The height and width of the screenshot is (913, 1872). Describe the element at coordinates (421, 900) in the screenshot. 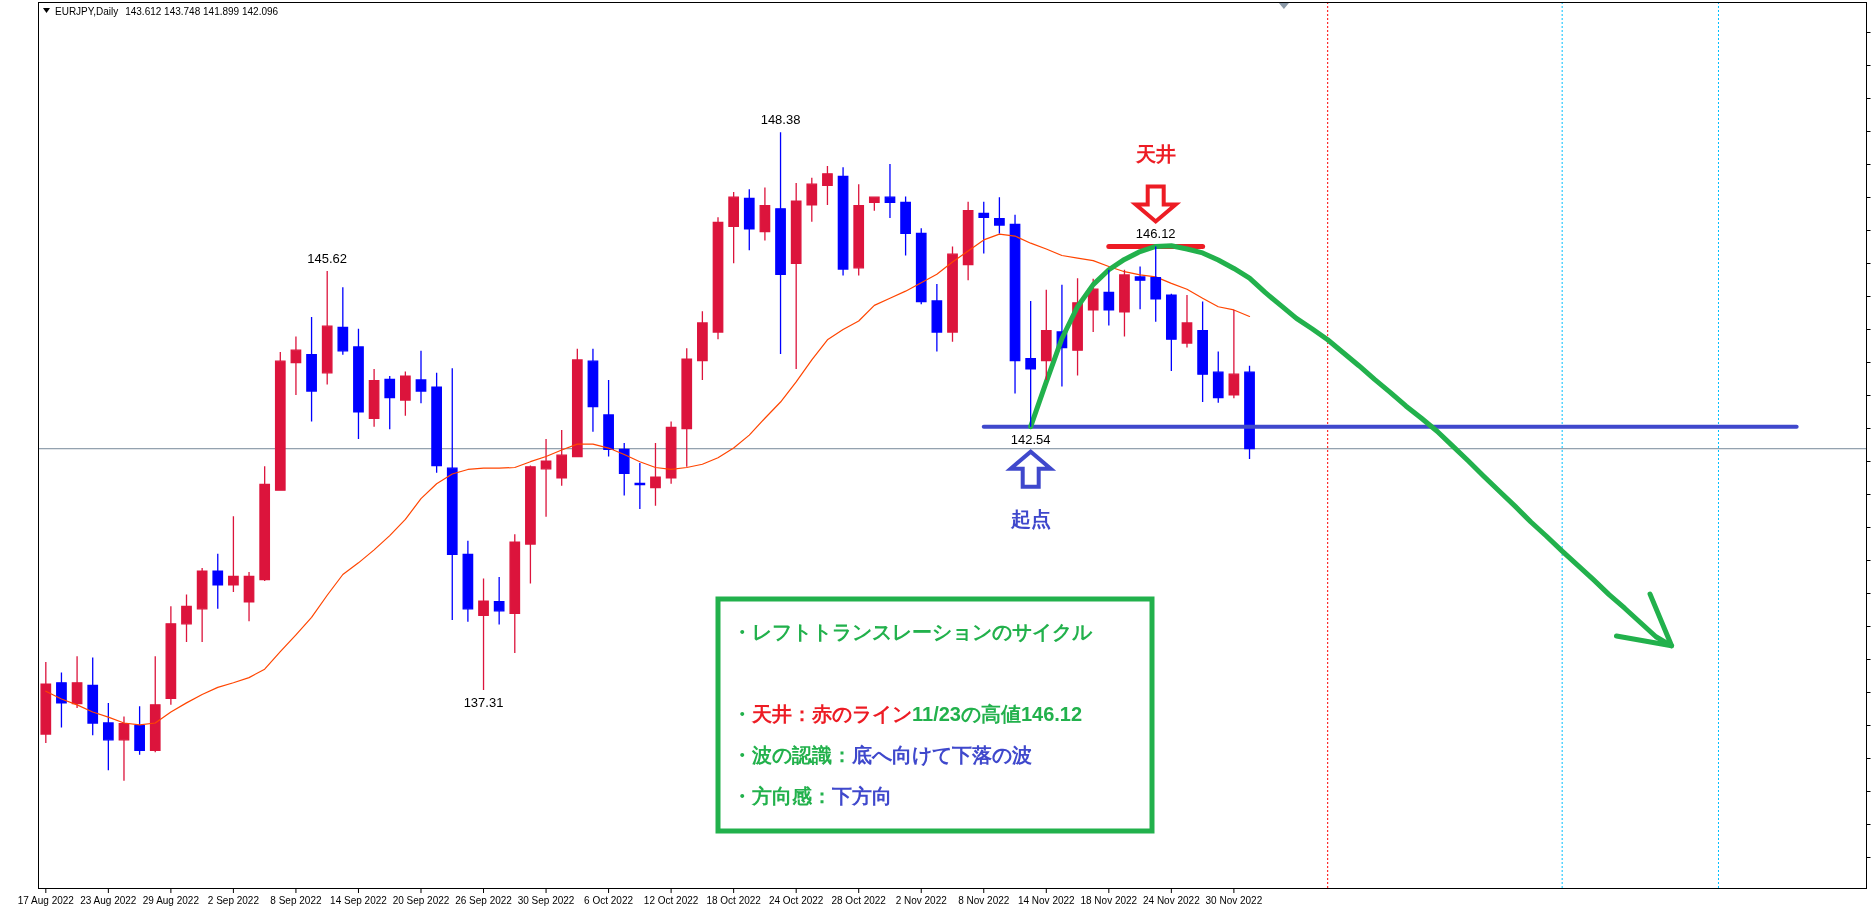

I see `x-tick-label: 20 Sep 2022` at that location.